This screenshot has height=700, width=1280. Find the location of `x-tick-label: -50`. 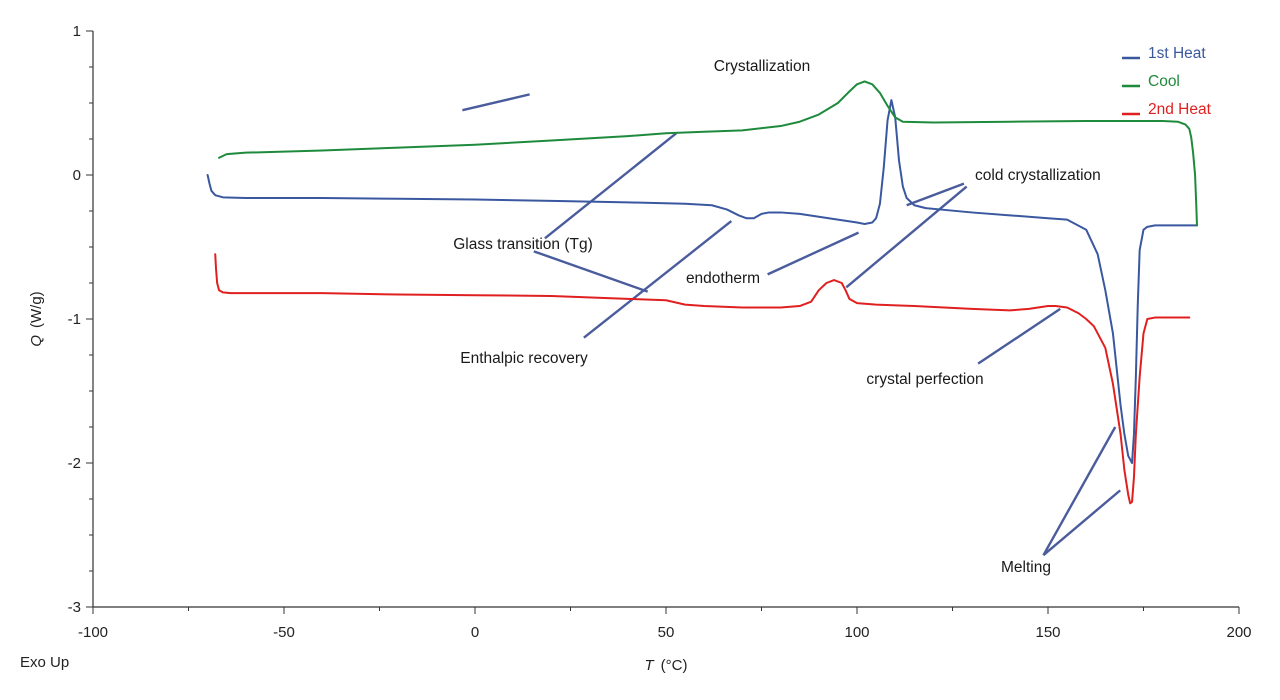

x-tick-label: -50 is located at coordinates (284, 632).